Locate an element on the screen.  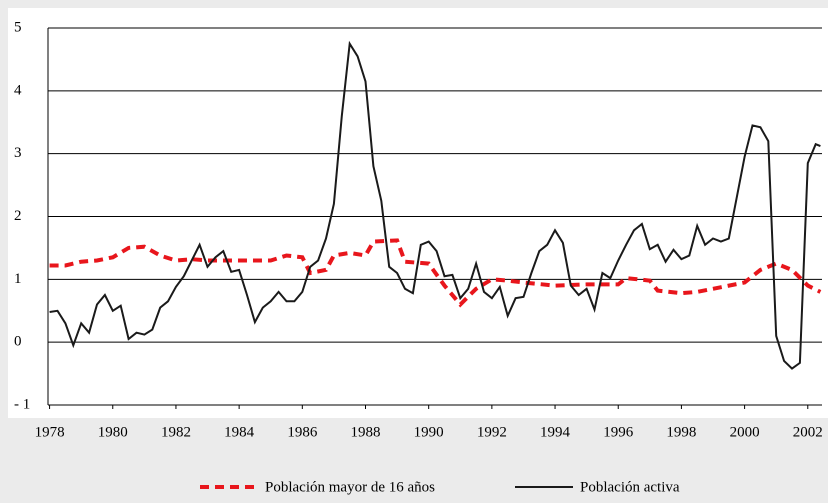
legend-label: Población activa is located at coordinates (630, 487).